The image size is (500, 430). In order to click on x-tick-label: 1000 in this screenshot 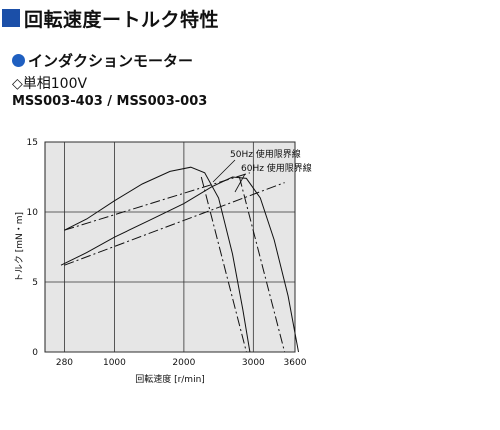, I will do `click(114, 363)`.